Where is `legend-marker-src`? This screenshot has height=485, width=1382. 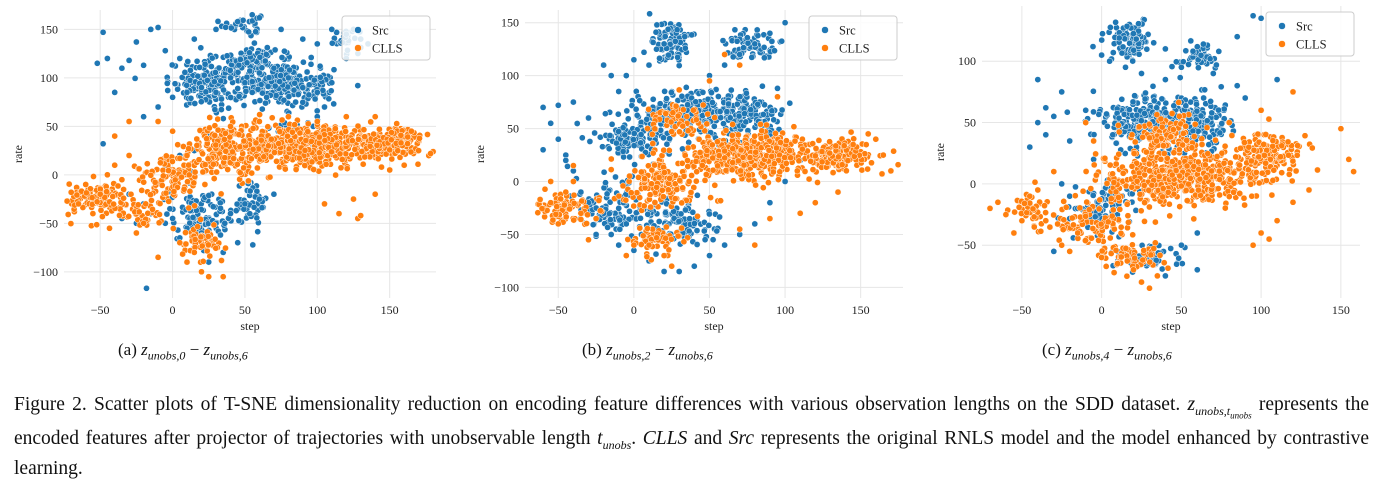
legend-marker-src is located at coordinates (358, 30).